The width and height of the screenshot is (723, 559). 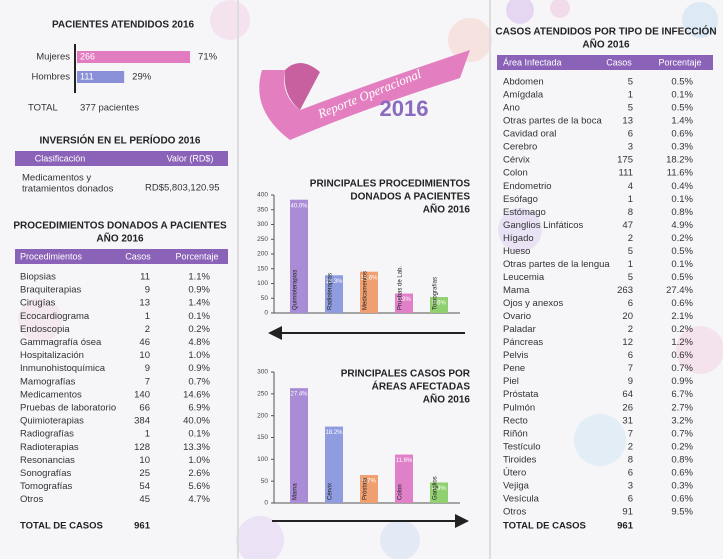 I want to click on table-cell: Hígado, so click(x=518, y=238).